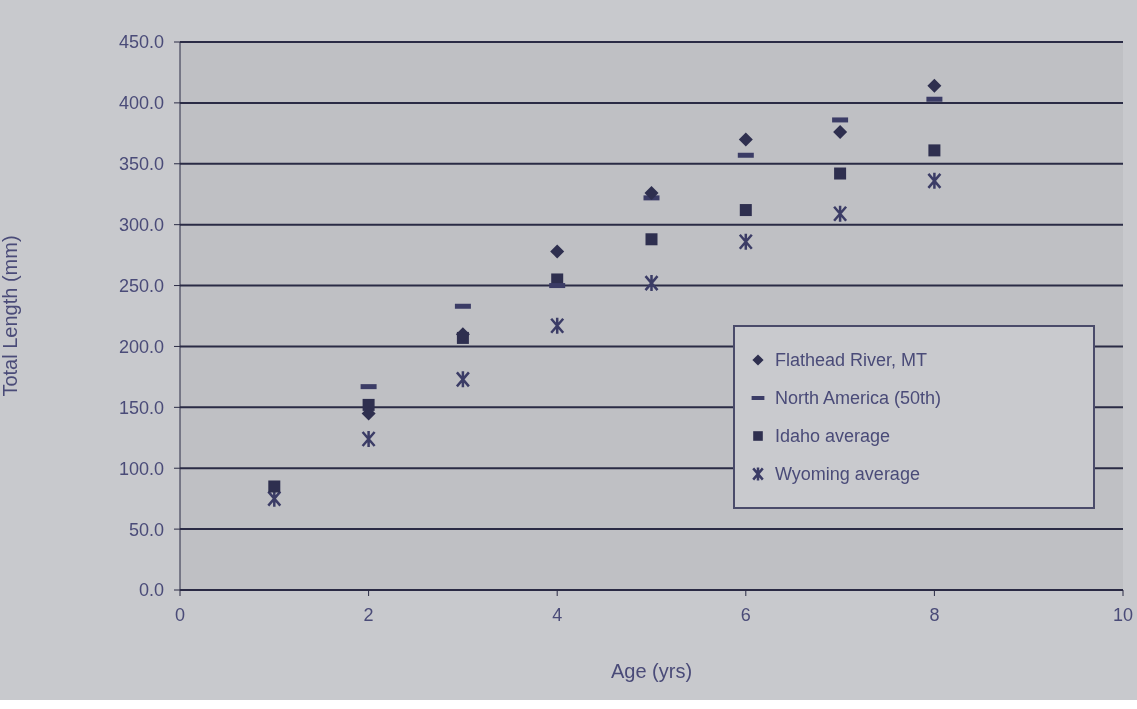  Describe the element at coordinates (141, 407) in the screenshot. I see `y-tick-label: 150.0` at that location.